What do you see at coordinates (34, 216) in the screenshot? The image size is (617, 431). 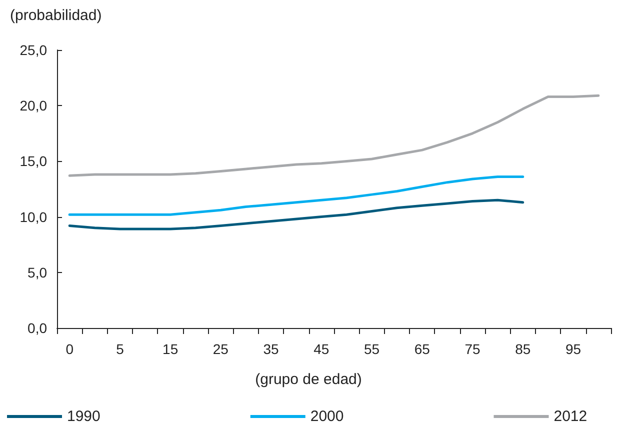 I see `y-tick-label: 10,0` at bounding box center [34, 216].